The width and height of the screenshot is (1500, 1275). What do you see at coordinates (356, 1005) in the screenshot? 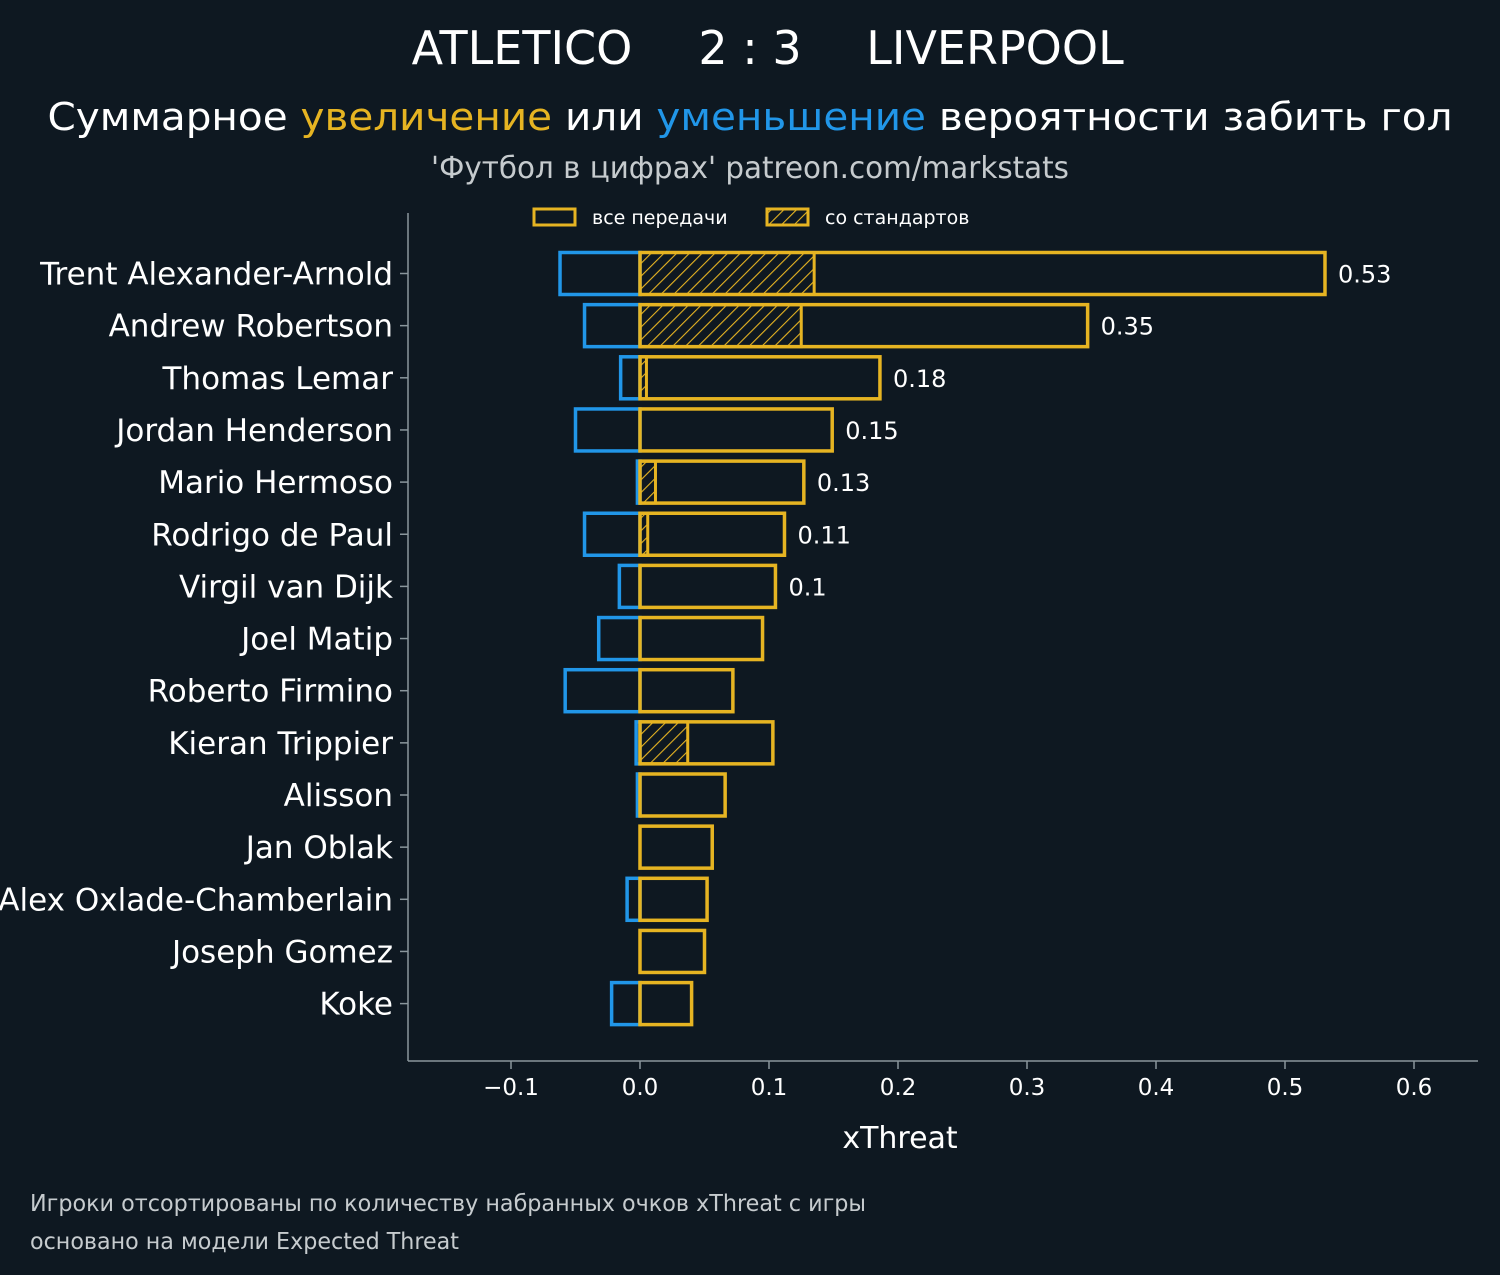
I see `y-tick-label: Koke` at bounding box center [356, 1005].